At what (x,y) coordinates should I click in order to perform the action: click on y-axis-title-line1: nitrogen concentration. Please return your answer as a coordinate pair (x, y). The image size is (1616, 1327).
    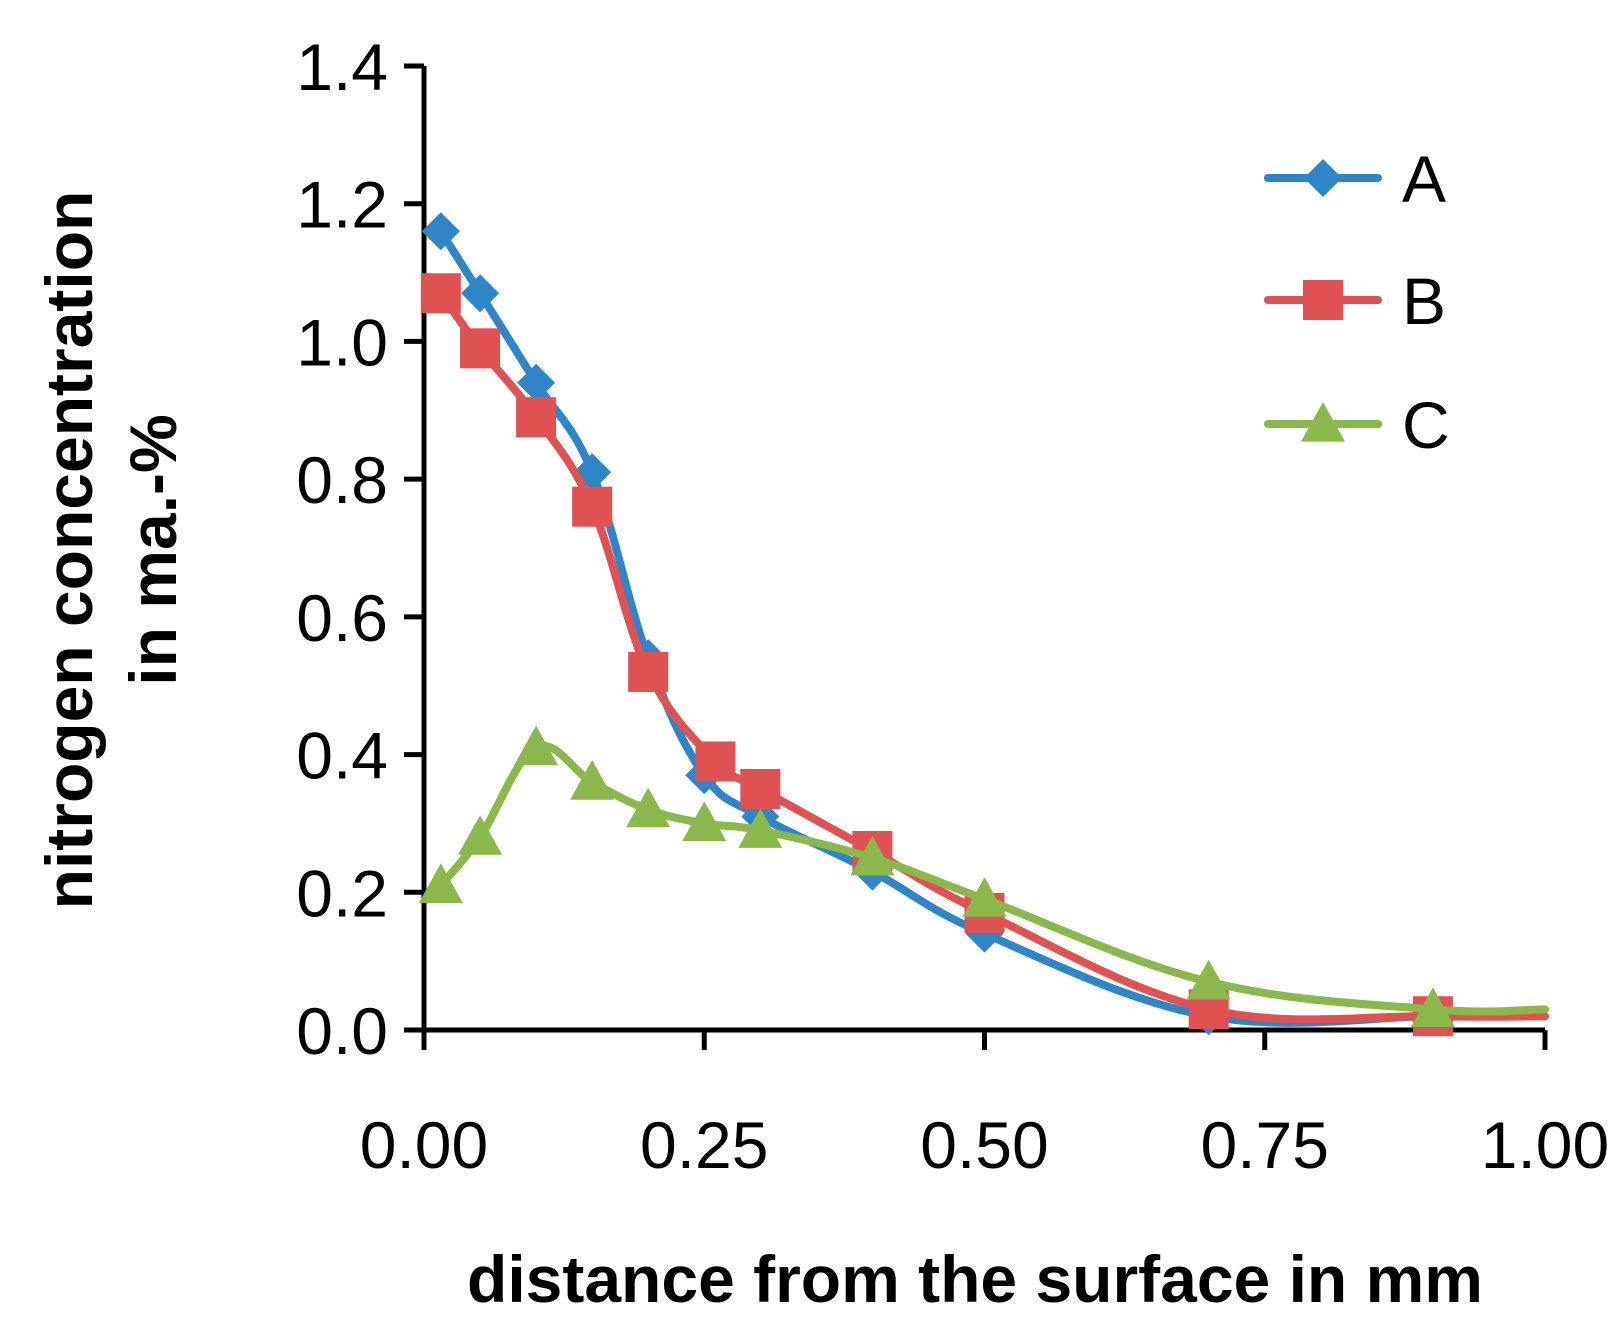
    Looking at the image, I should click on (69, 550).